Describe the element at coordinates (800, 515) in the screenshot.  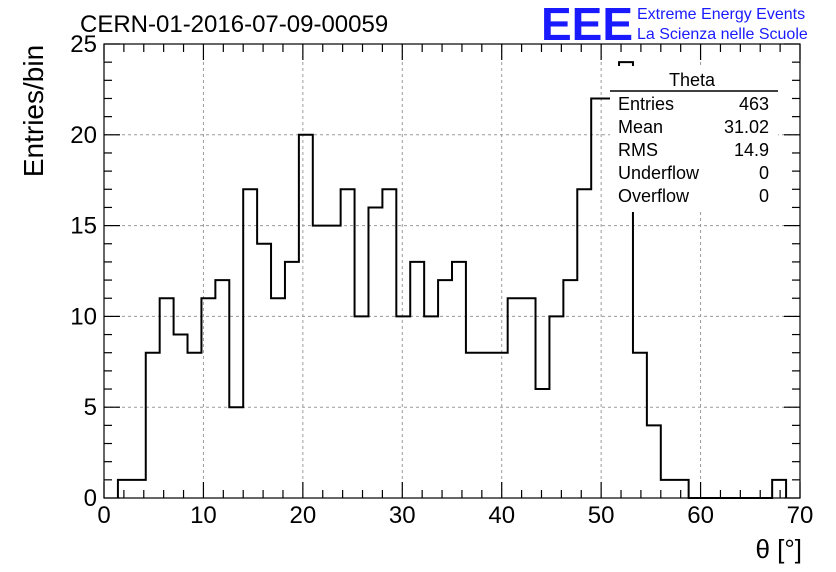
I see `x-tick-label: 70` at that location.